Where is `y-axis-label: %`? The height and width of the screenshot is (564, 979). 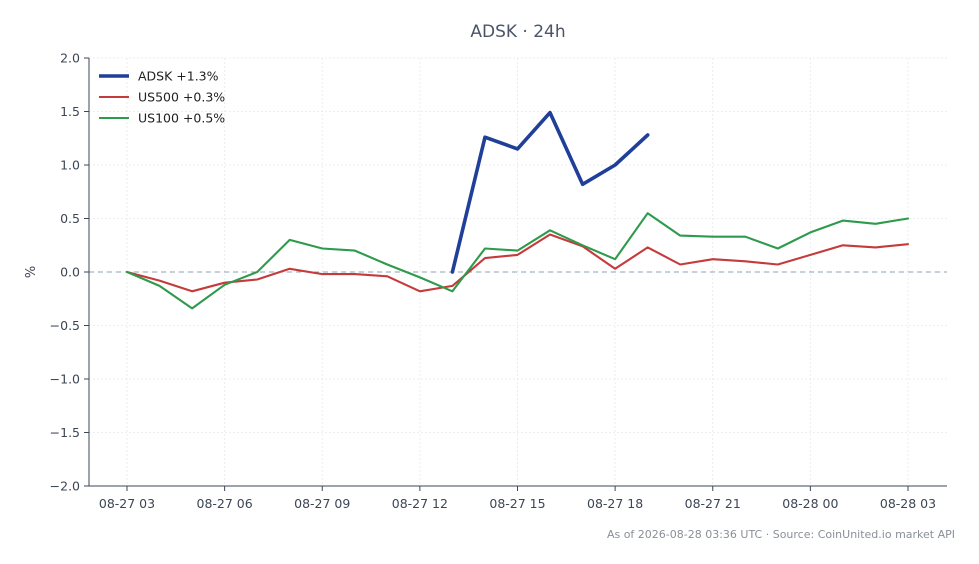 y-axis-label: % is located at coordinates (31, 272).